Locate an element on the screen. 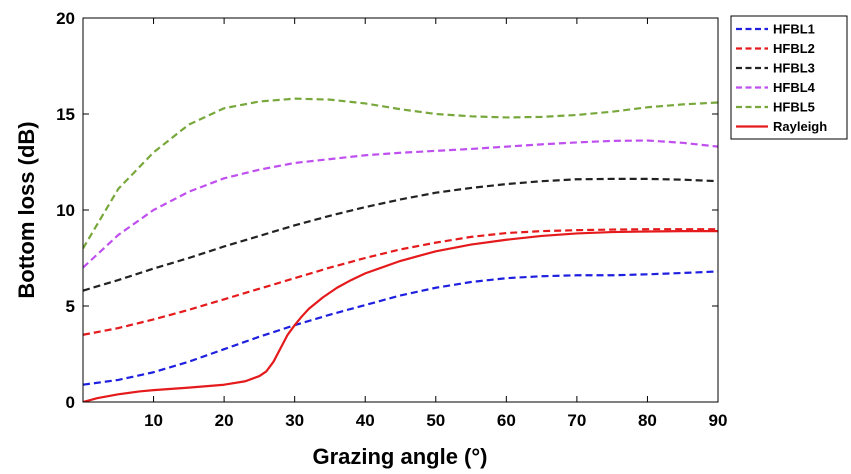  y-tick-label: 15 is located at coordinates (65, 114).